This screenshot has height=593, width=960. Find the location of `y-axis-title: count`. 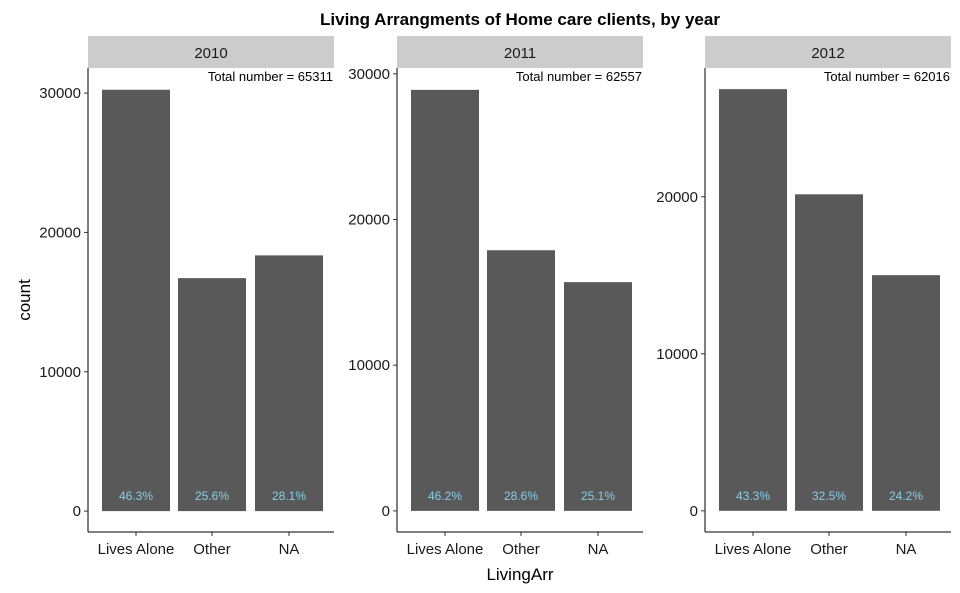

y-axis-title: count is located at coordinates (24, 300).